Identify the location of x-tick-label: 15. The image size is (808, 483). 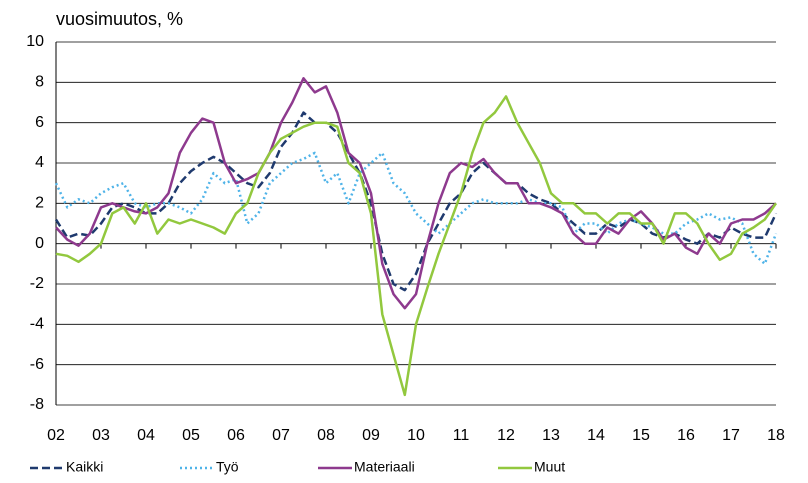
(641, 435).